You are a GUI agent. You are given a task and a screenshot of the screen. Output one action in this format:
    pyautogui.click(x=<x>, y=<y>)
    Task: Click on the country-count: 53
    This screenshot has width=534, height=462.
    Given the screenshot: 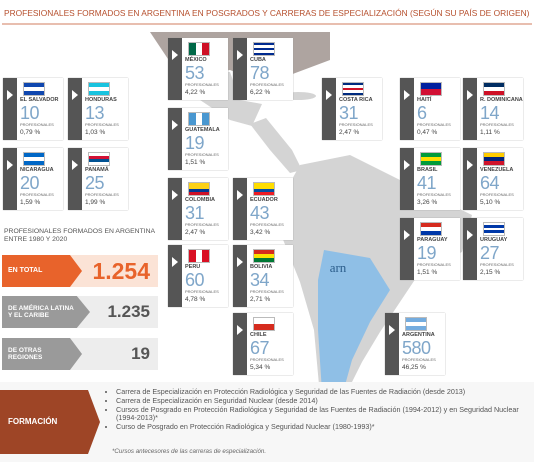 What is the action you would take?
    pyautogui.click(x=195, y=73)
    